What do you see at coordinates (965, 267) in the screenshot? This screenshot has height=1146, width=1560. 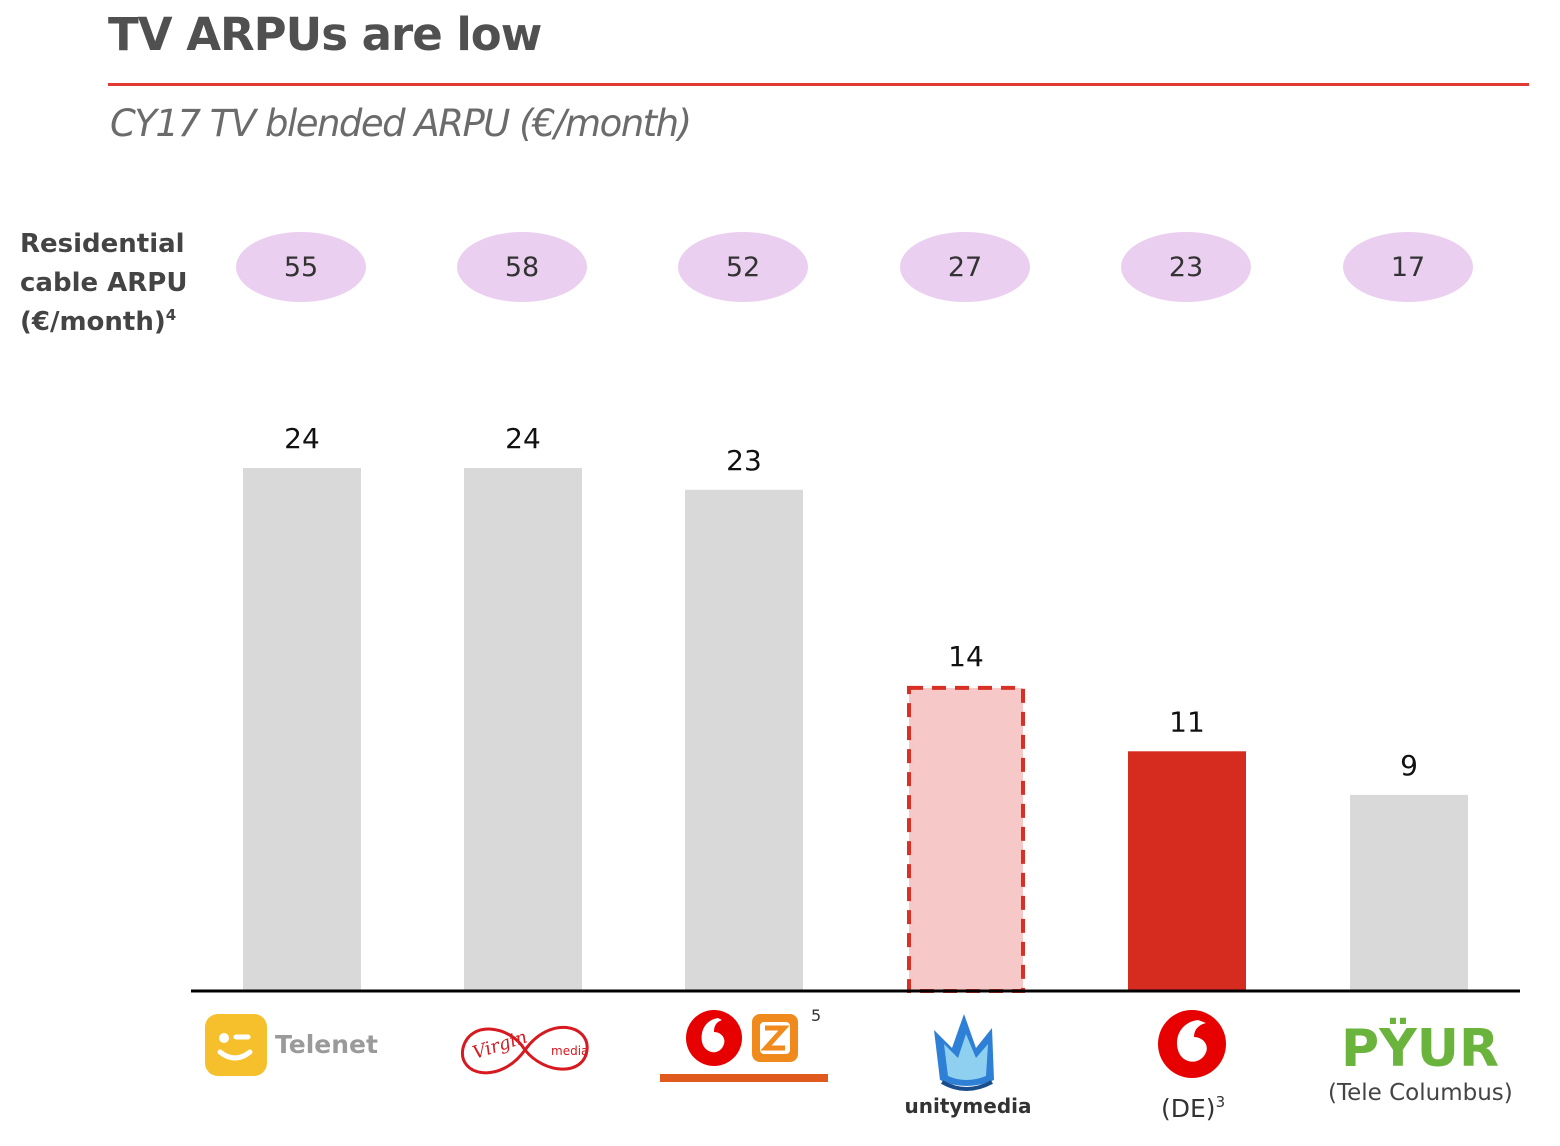 I see `residential-arpu-pill: 27` at bounding box center [965, 267].